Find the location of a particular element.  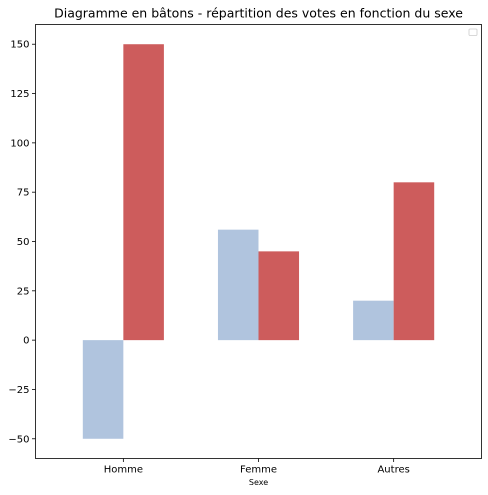

x-axis-label: Sexe is located at coordinates (258, 482).